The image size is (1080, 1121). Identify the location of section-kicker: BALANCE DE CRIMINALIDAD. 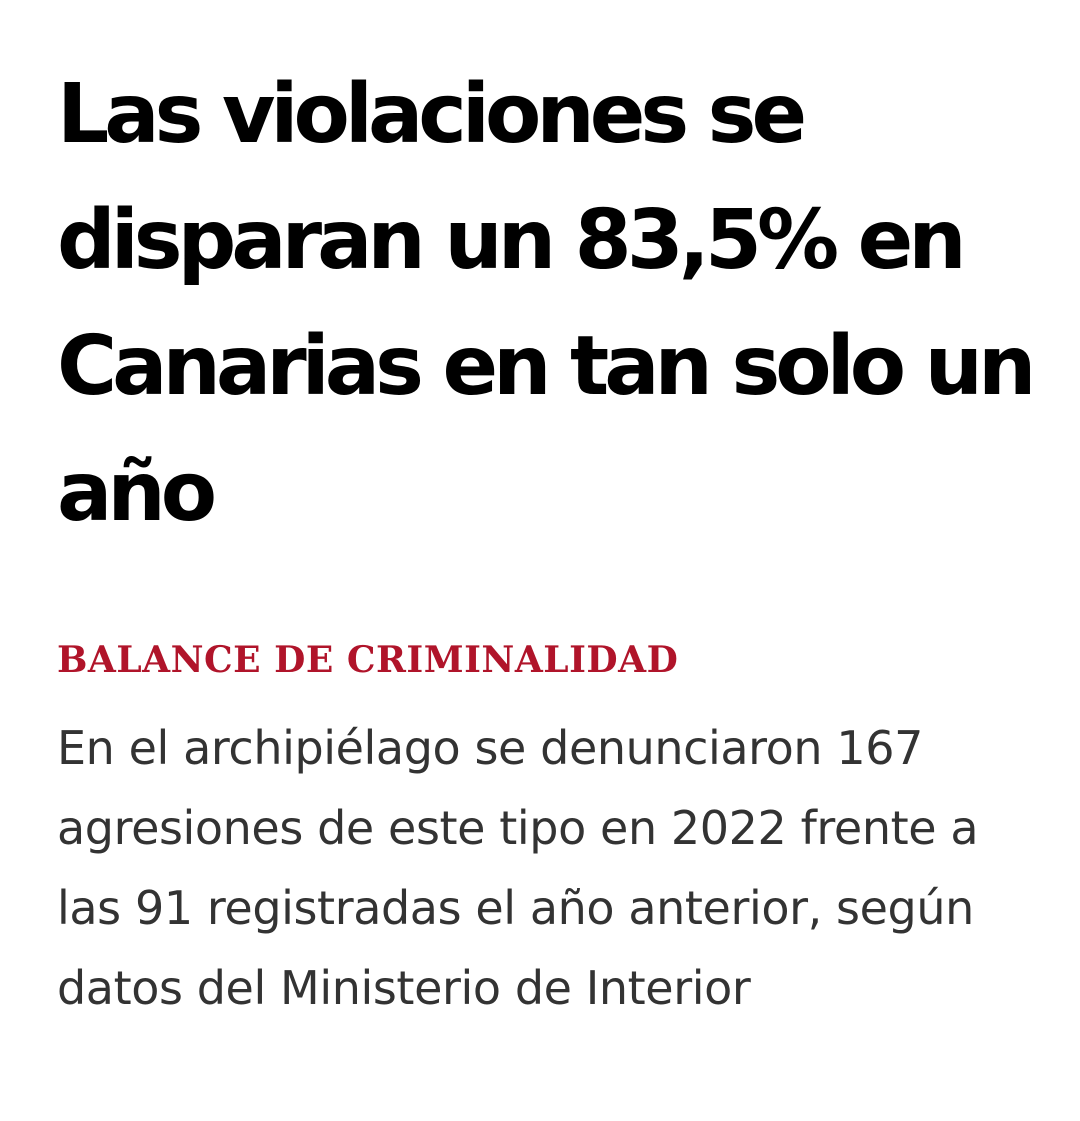
(368, 660).